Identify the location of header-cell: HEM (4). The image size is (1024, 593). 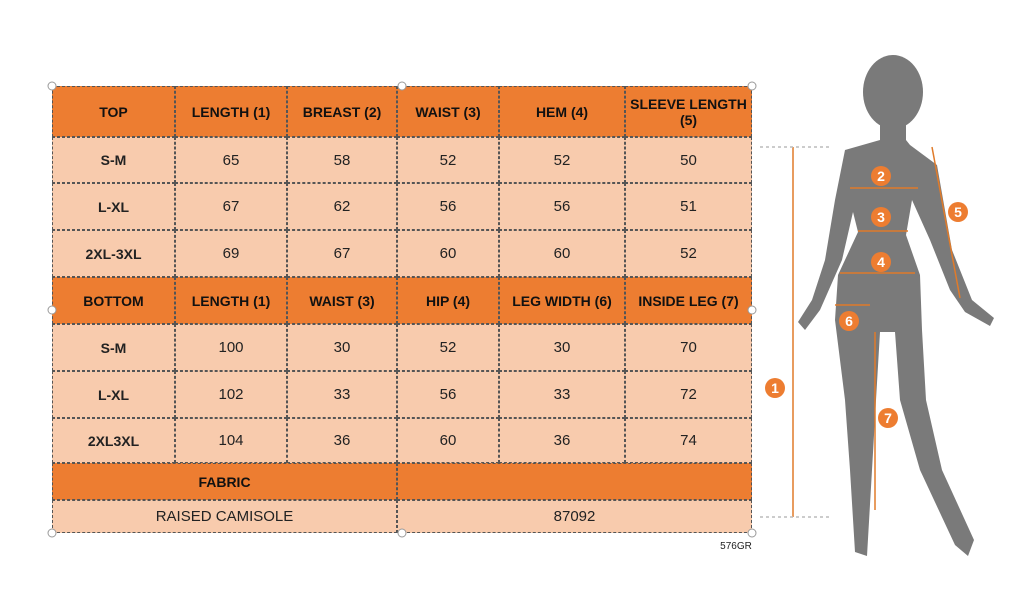
(562, 111).